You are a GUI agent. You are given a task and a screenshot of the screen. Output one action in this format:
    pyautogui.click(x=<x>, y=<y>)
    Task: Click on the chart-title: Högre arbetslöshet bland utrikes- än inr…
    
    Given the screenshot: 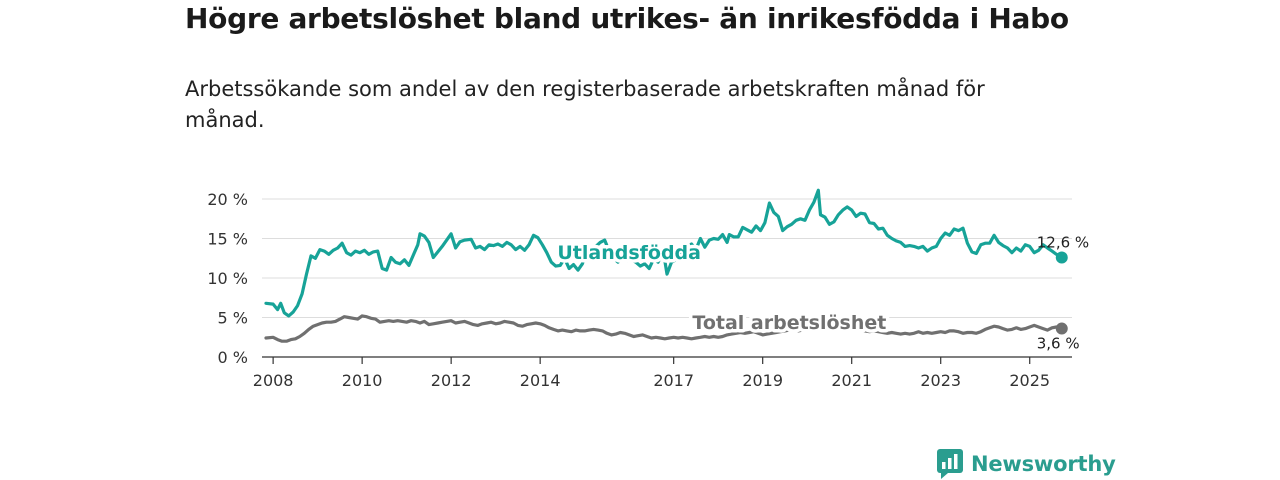 What is the action you would take?
    pyautogui.click(x=627, y=18)
    